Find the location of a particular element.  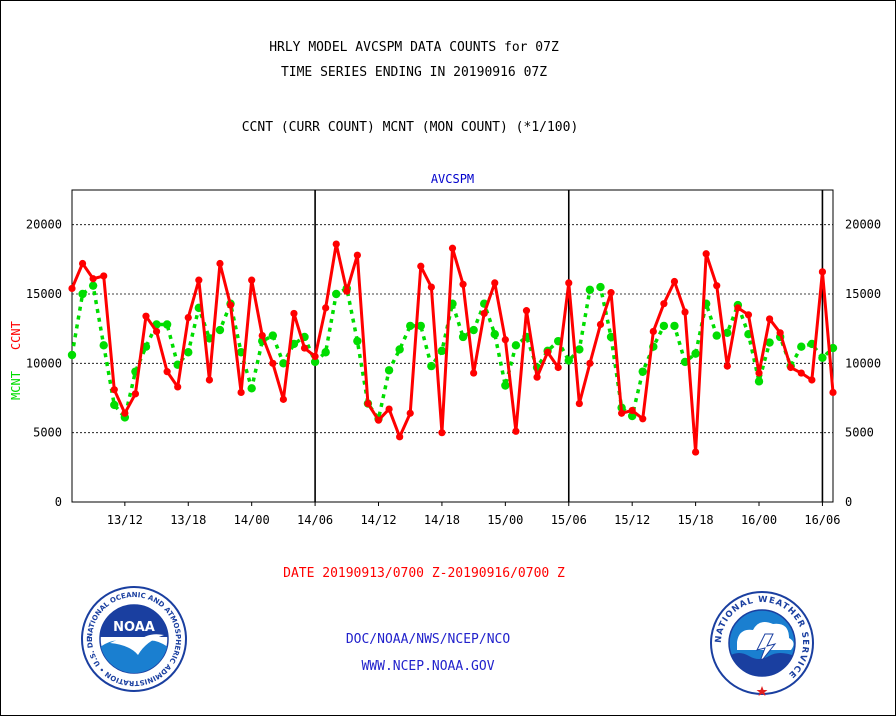

x-tick-label: 13/18 is located at coordinates (188, 520).